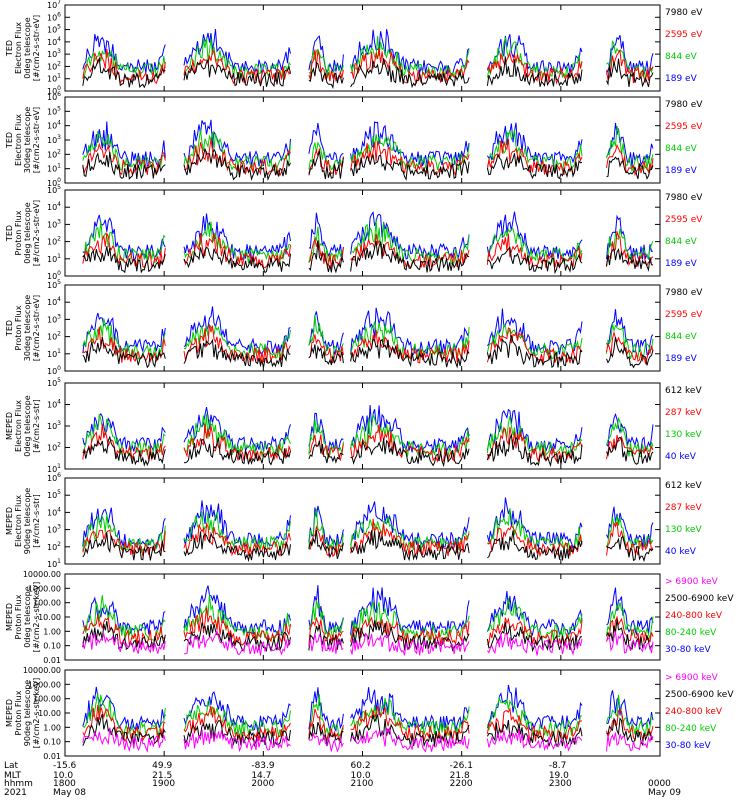 The image size is (750, 800). I want to click on x-axis-tick-label: 2200, so click(461, 784).